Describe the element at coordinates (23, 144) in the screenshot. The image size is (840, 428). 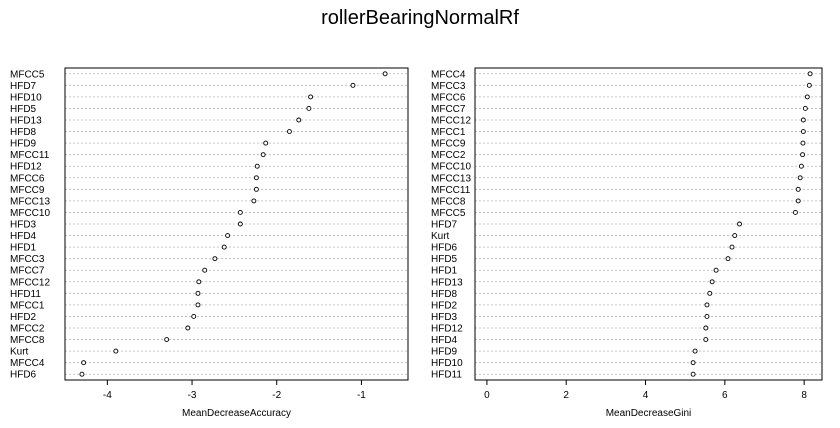
I see `category-label: HFD9` at that location.